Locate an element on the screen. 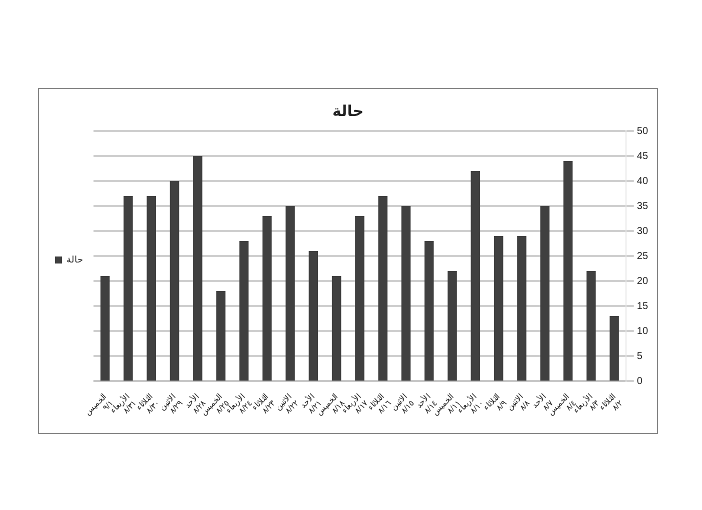 Image resolution: width=702 pixels, height=510 pixels. x-tick-label: الثلاثاء ٨/٢ is located at coordinates (610, 402).